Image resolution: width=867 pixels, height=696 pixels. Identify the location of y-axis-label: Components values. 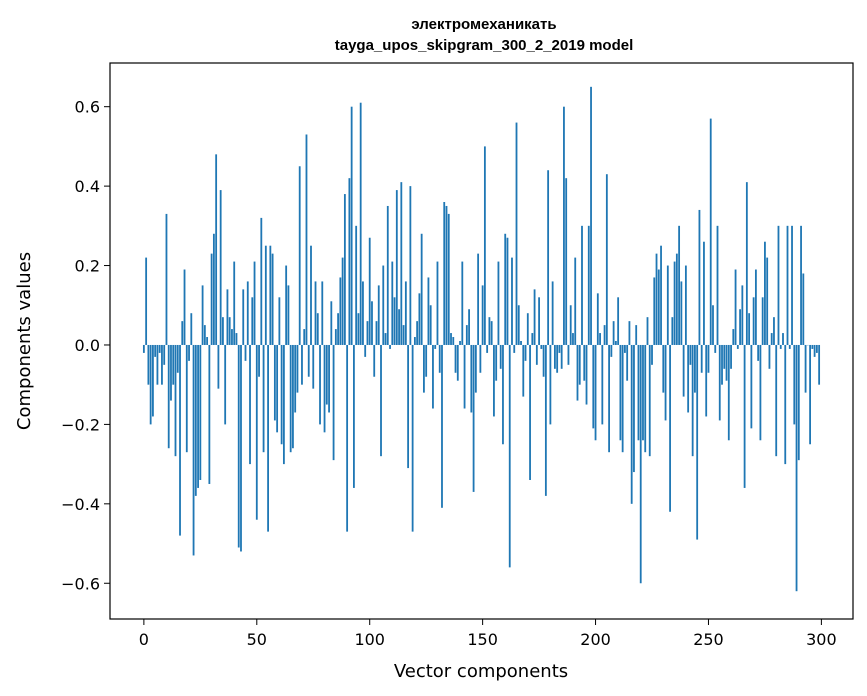
(24, 341).